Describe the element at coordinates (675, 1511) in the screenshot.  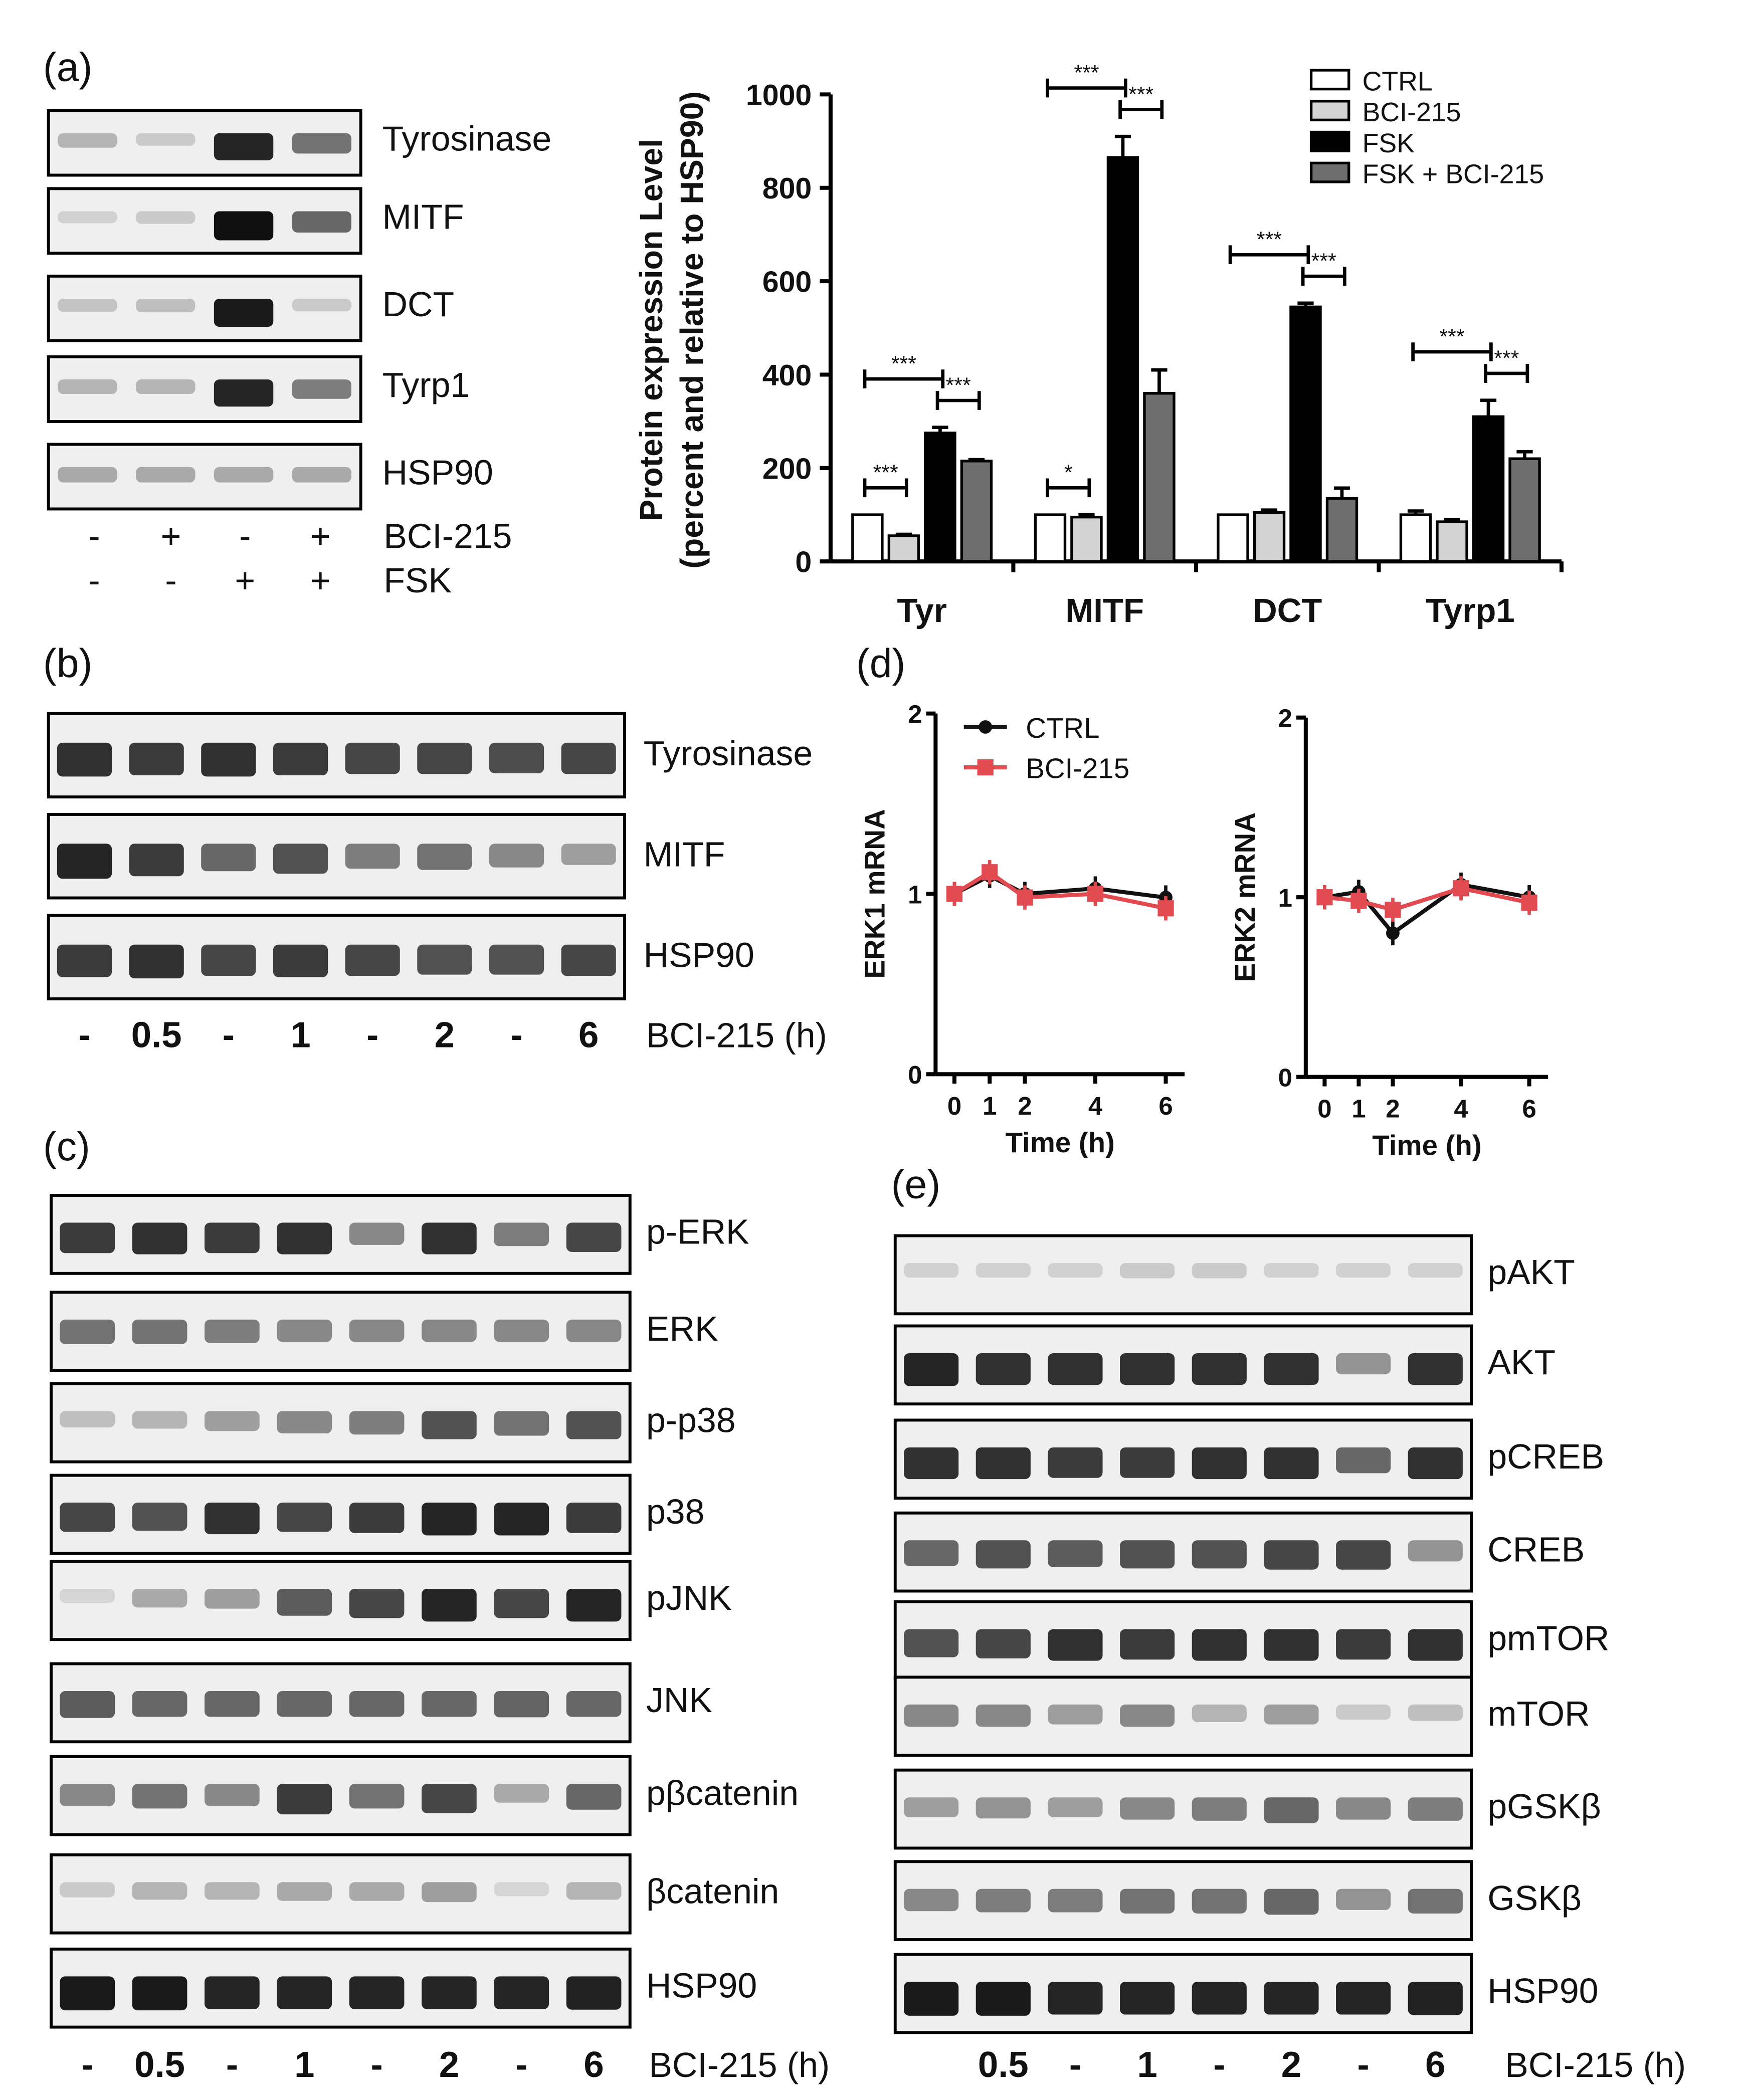
I see `blot-label-p38: p38` at that location.